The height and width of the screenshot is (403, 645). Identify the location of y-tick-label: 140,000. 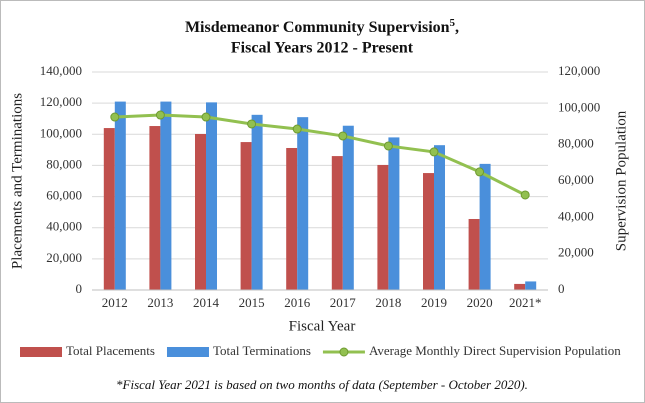
(61, 70).